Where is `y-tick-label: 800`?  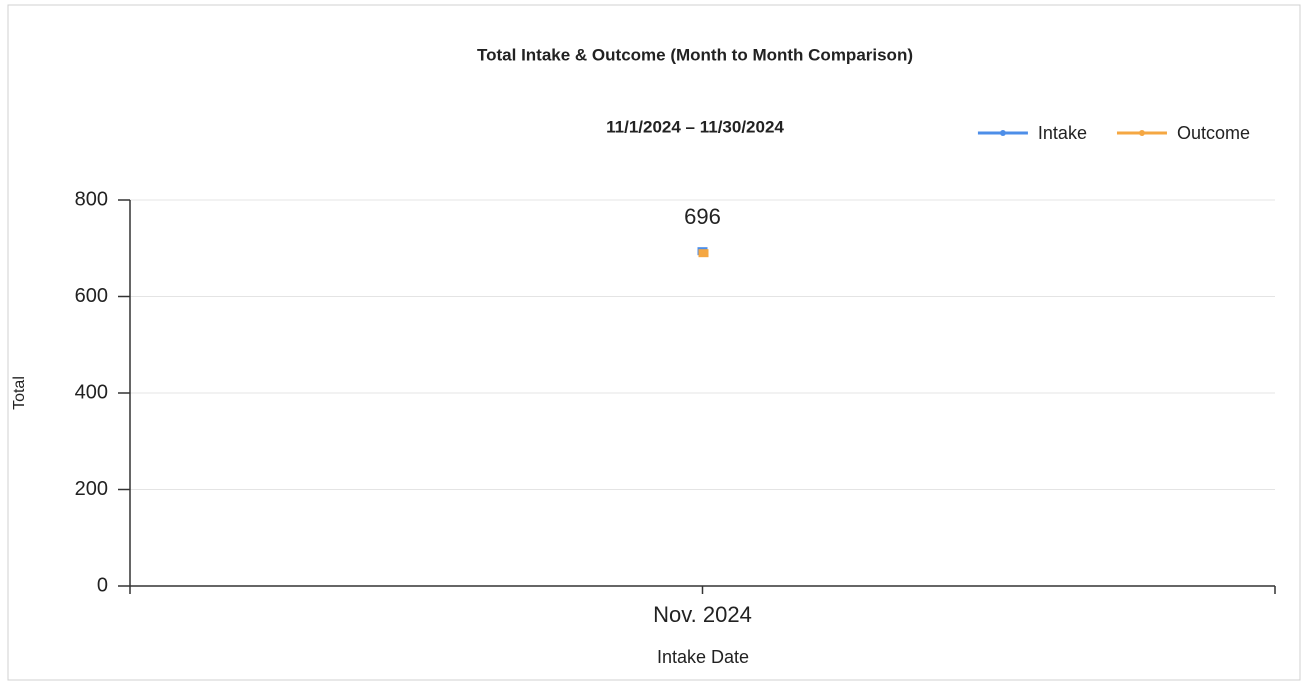
y-tick-label: 800 is located at coordinates (91, 199).